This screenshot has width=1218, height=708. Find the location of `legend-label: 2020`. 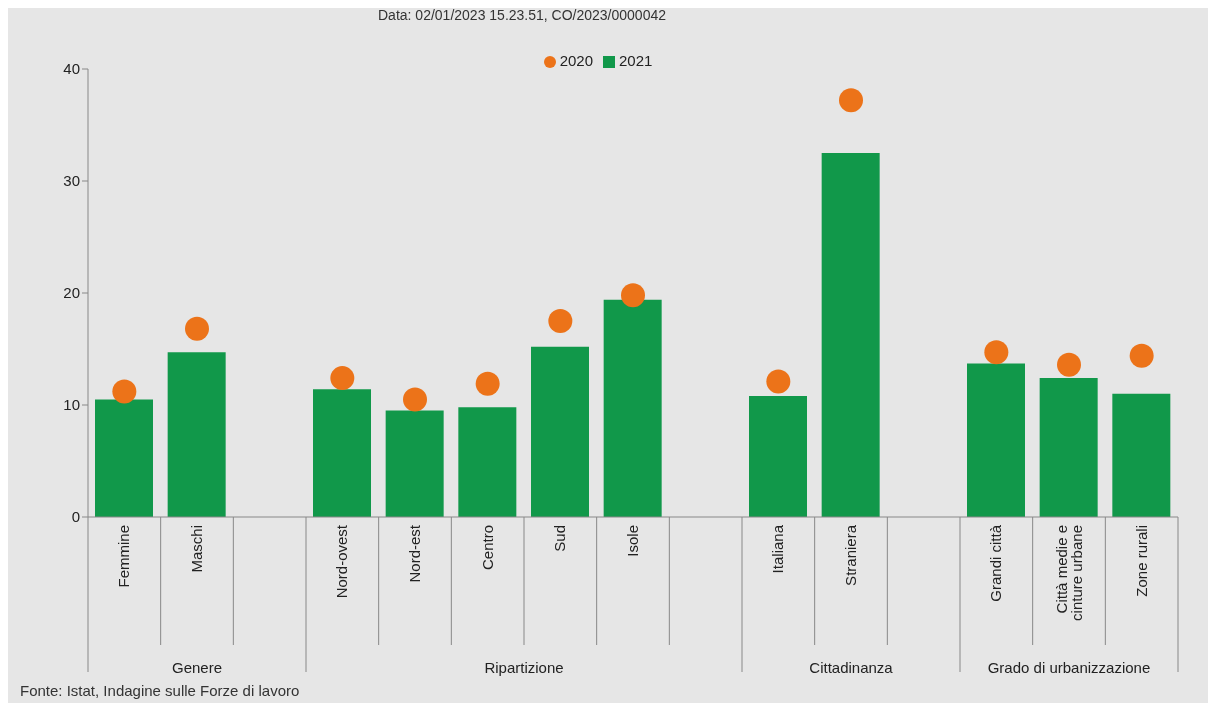

legend-label: 2020 is located at coordinates (576, 60).